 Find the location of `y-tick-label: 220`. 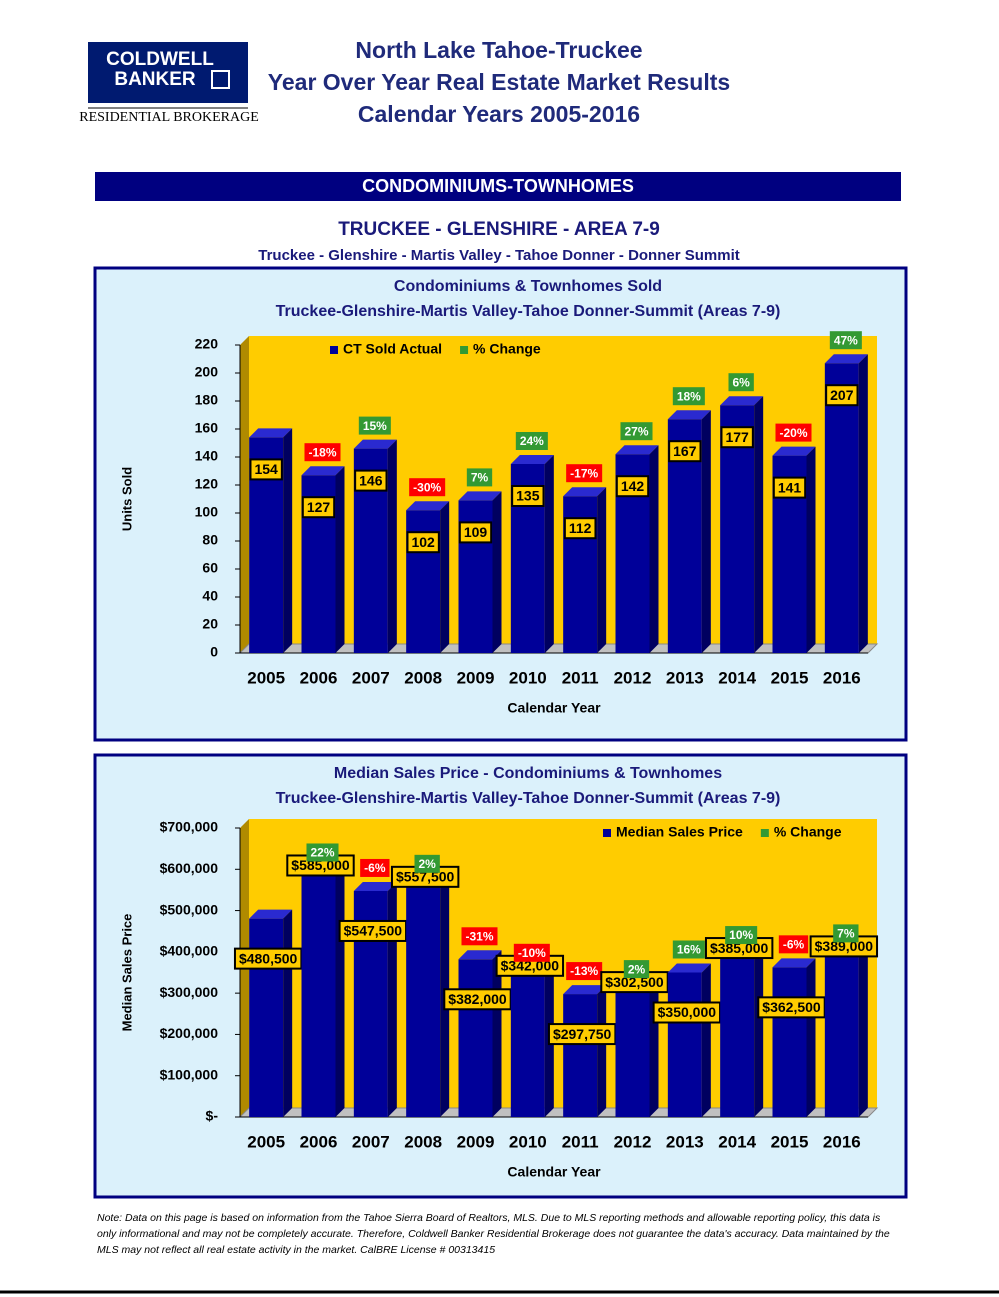

y-tick-label: 220 is located at coordinates (207, 344).